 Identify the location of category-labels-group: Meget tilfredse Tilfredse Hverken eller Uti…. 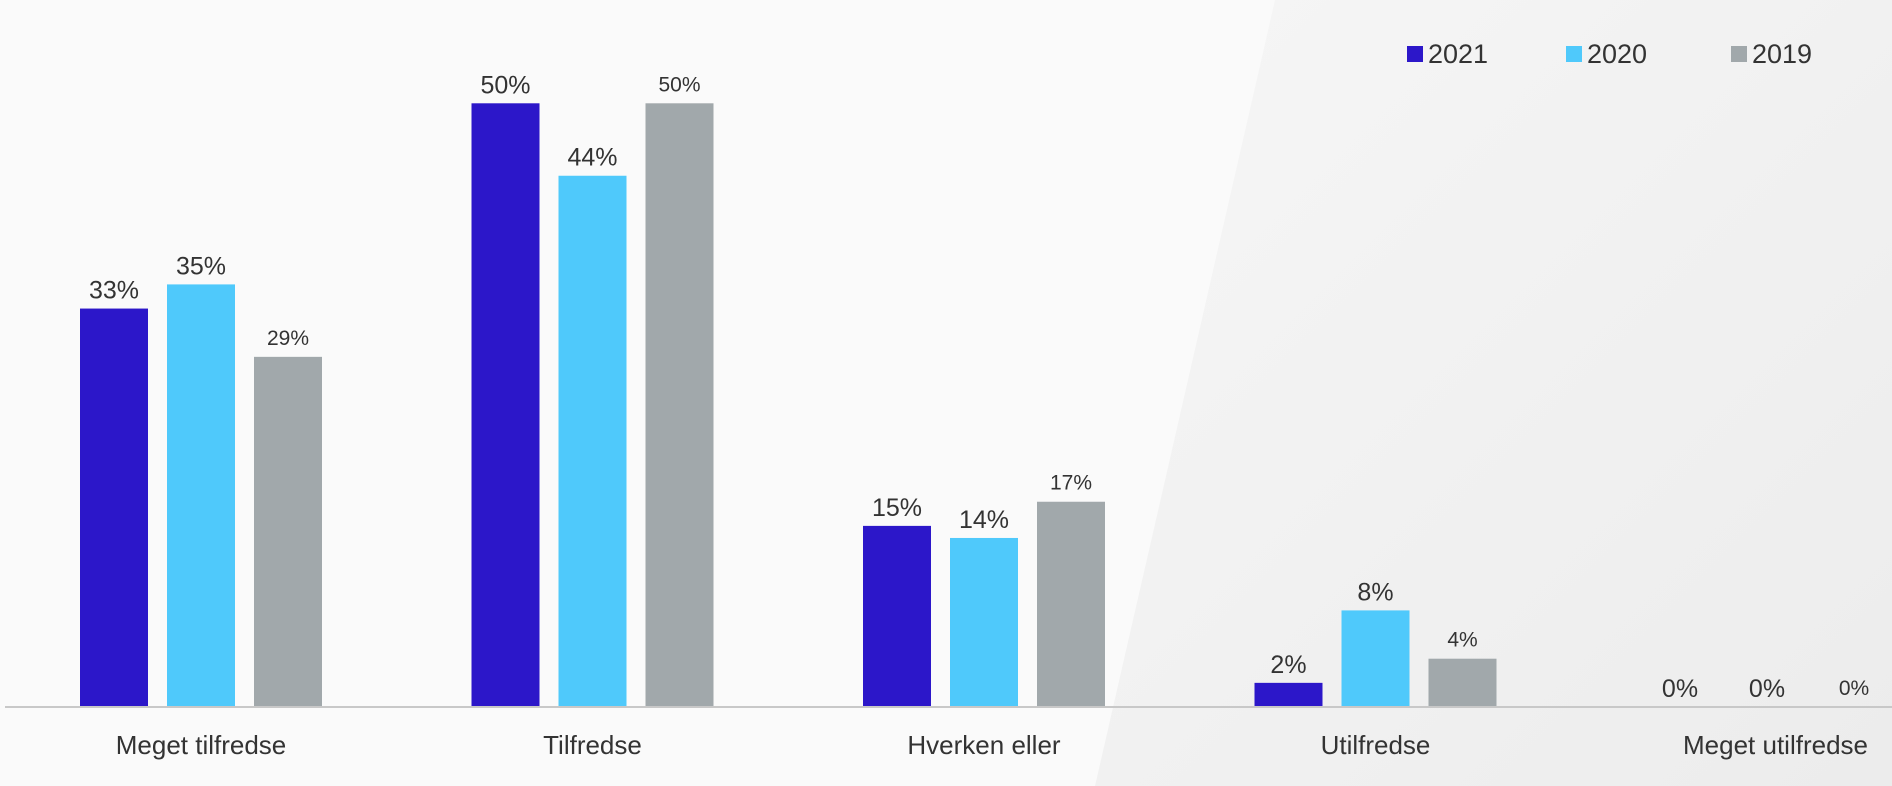
(992, 745).